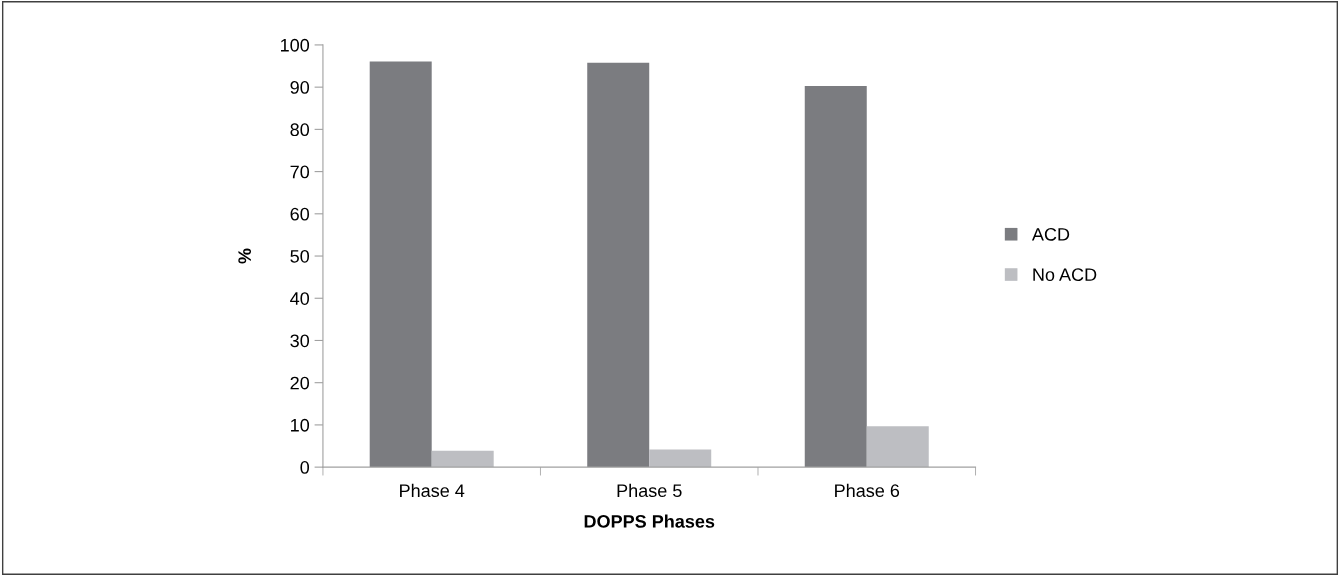 This screenshot has height=576, width=1340. Describe the element at coordinates (300, 298) in the screenshot. I see `y-tick-label: 40` at that location.